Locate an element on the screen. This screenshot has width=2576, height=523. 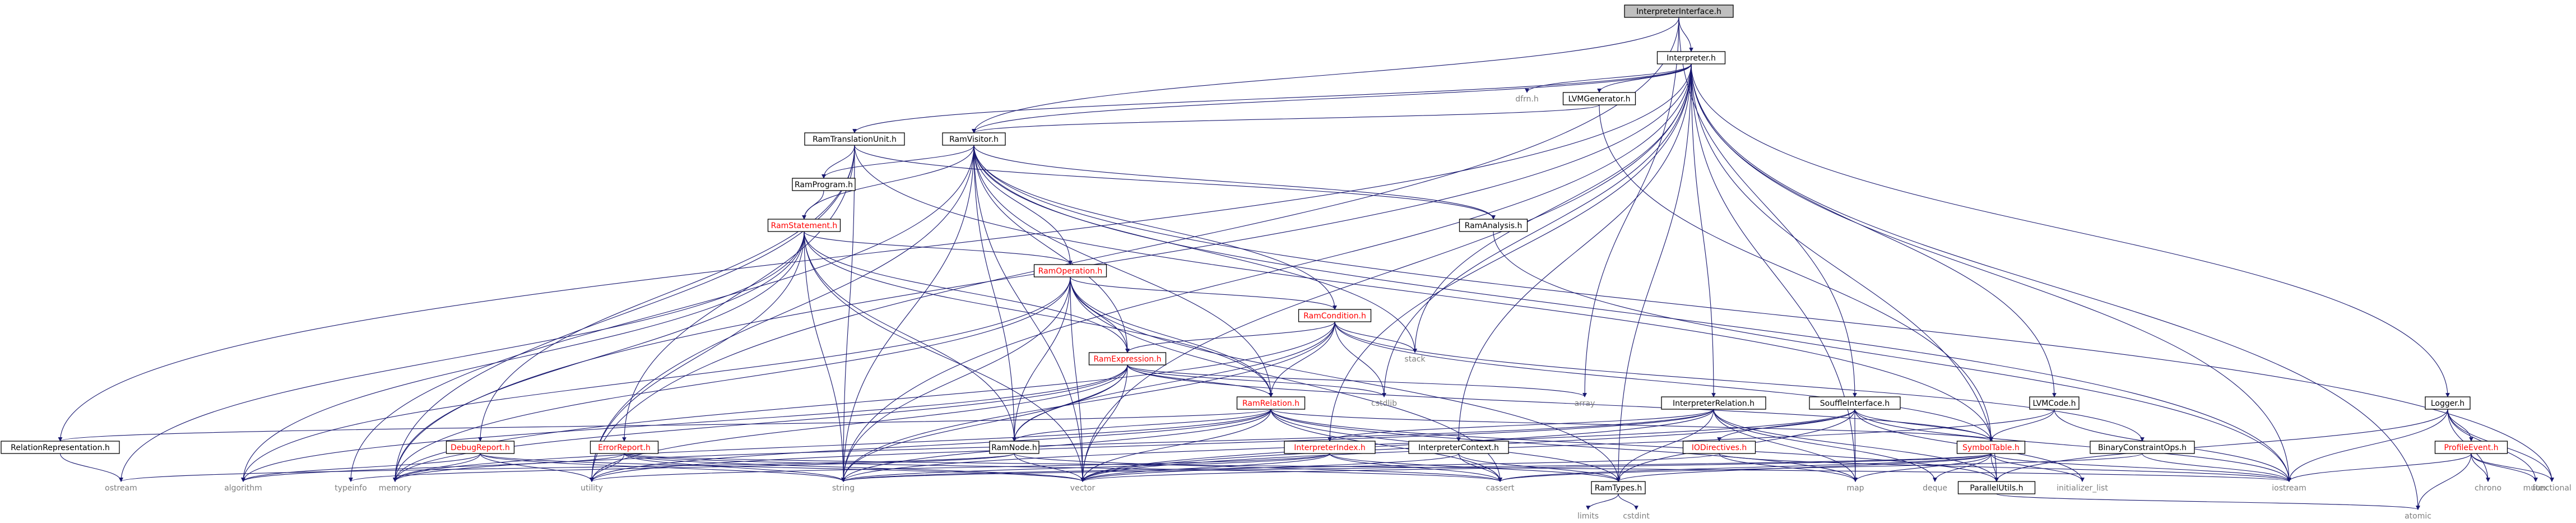
node-label: InterpreterContext.h is located at coordinates (1458, 447).